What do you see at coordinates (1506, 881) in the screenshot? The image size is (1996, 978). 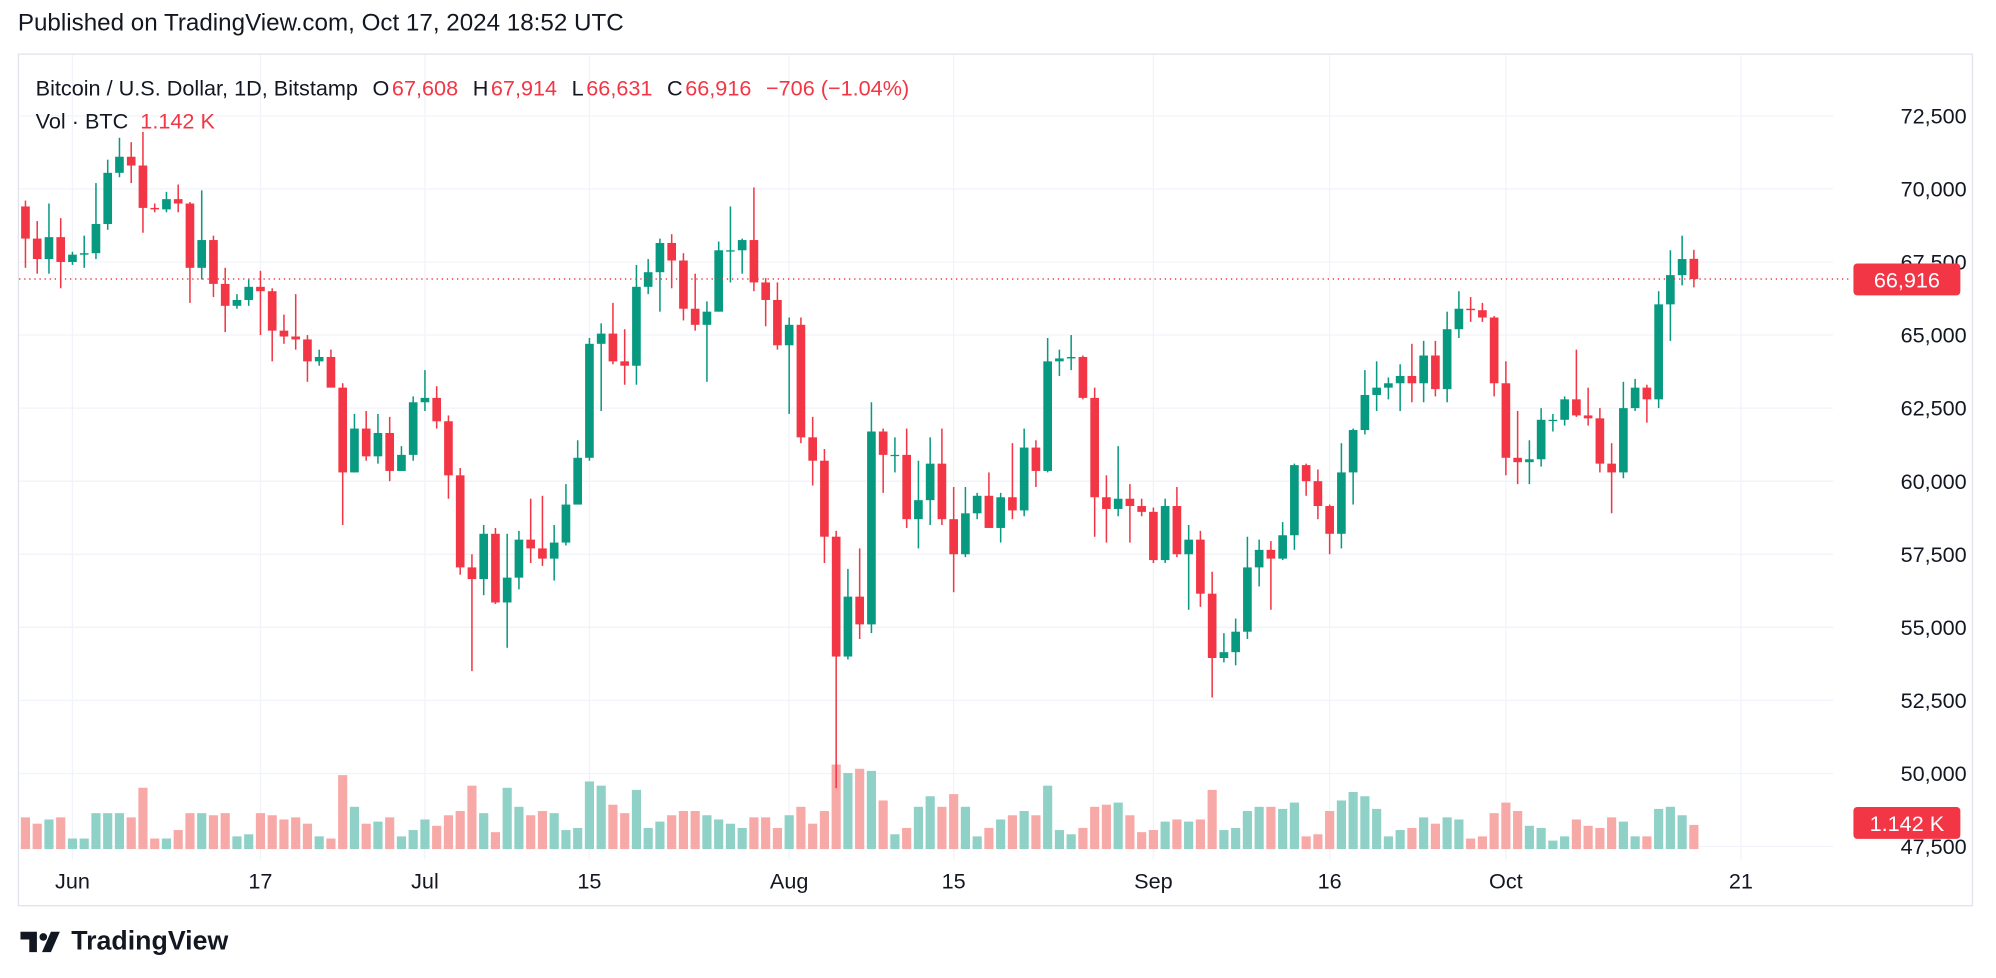 I see `time-tick-label: Oct` at bounding box center [1506, 881].